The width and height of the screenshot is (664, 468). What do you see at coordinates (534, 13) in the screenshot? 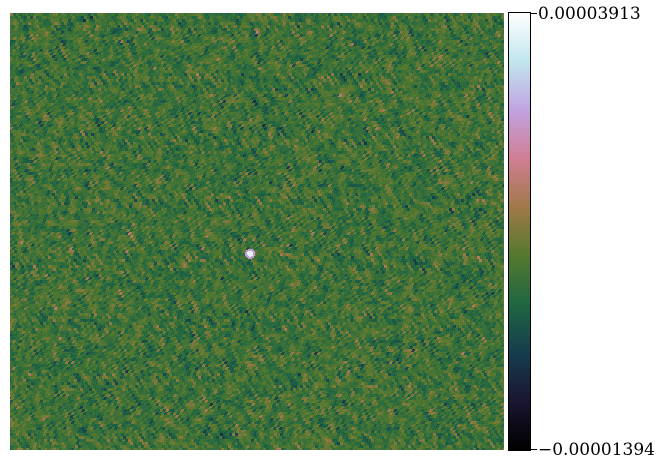
I see `colorbar-max-tick` at bounding box center [534, 13].